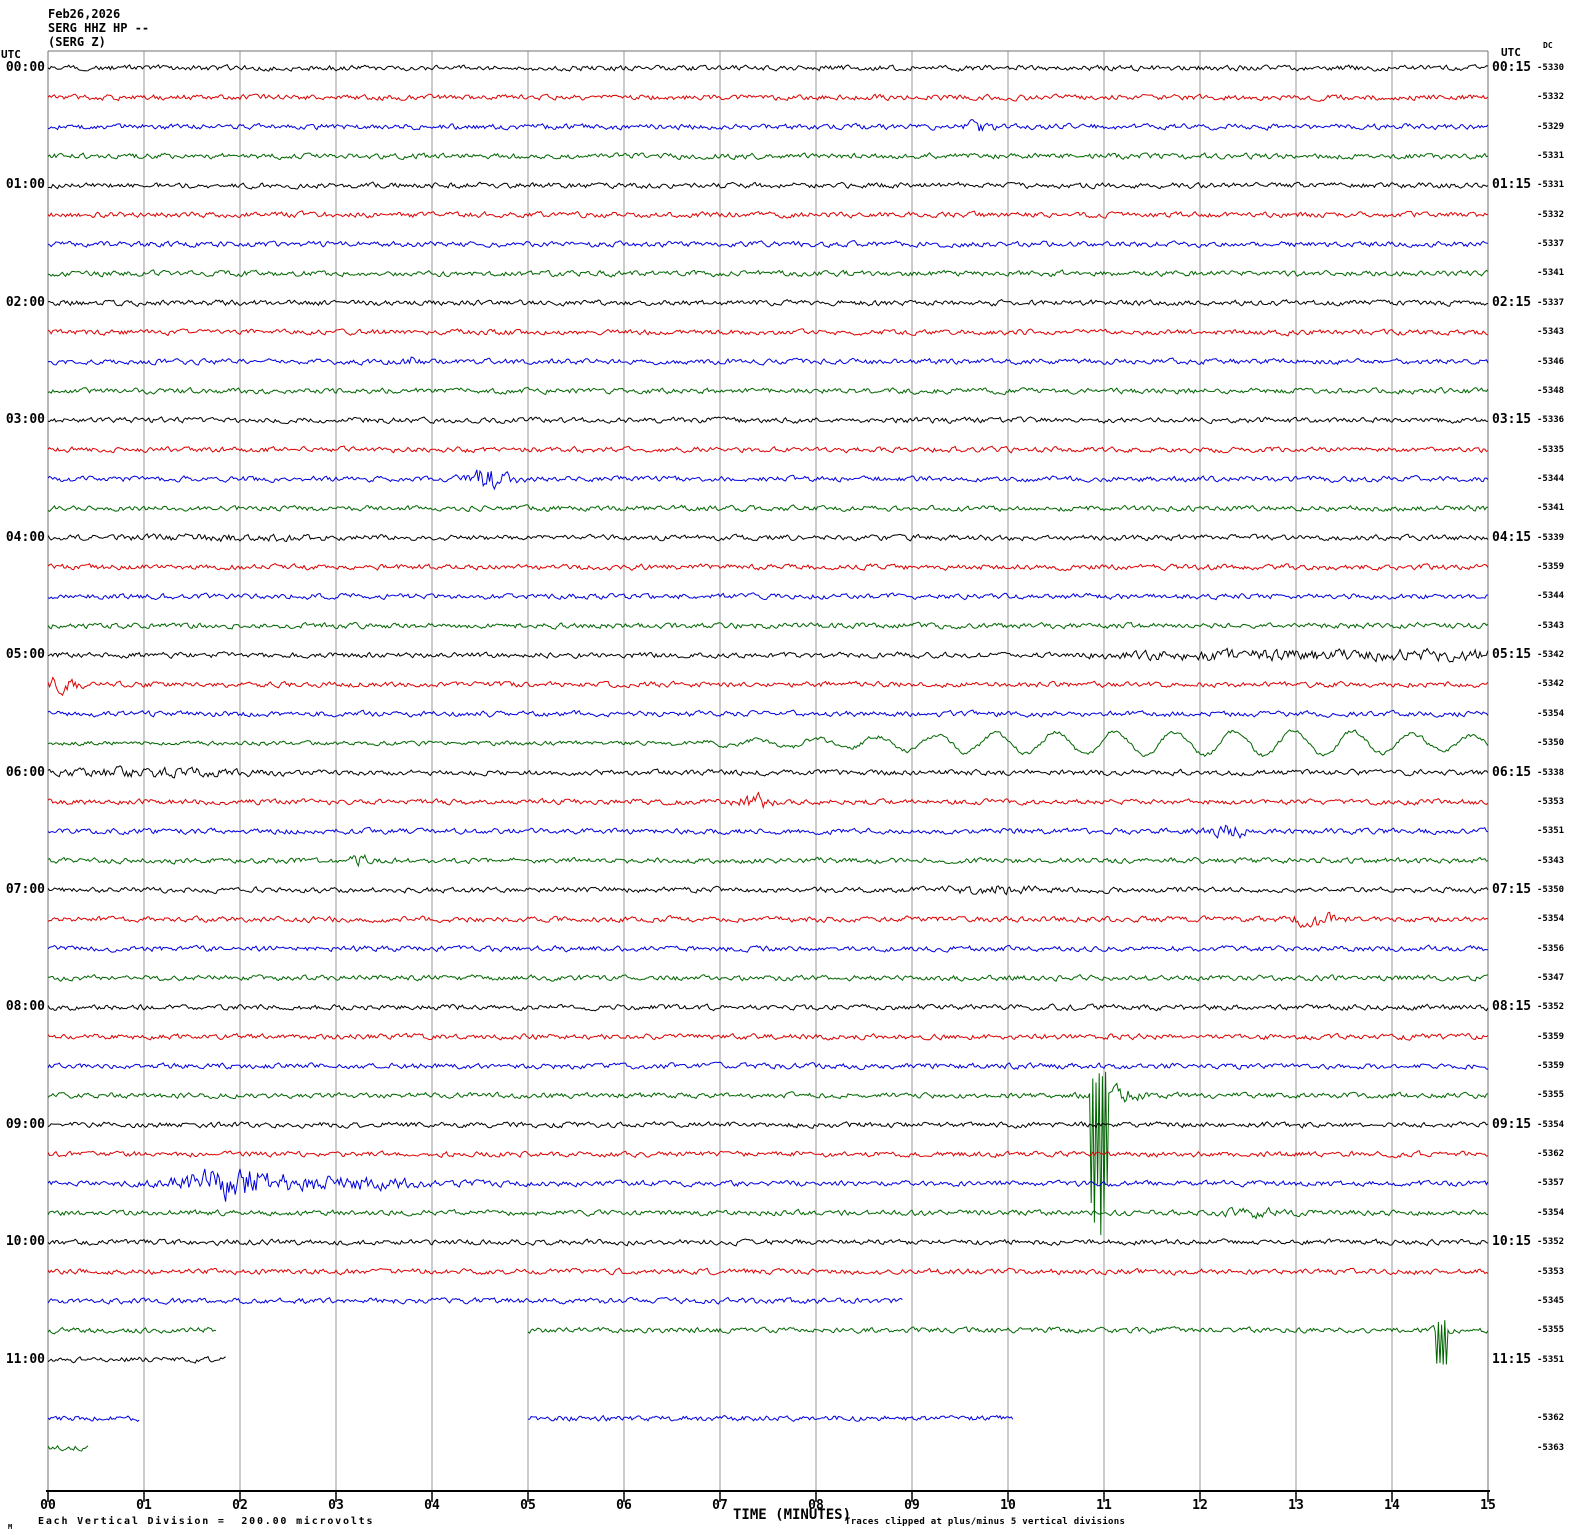  What do you see at coordinates (768, 361) in the screenshot?
I see `trace-0230-blue` at bounding box center [768, 361].